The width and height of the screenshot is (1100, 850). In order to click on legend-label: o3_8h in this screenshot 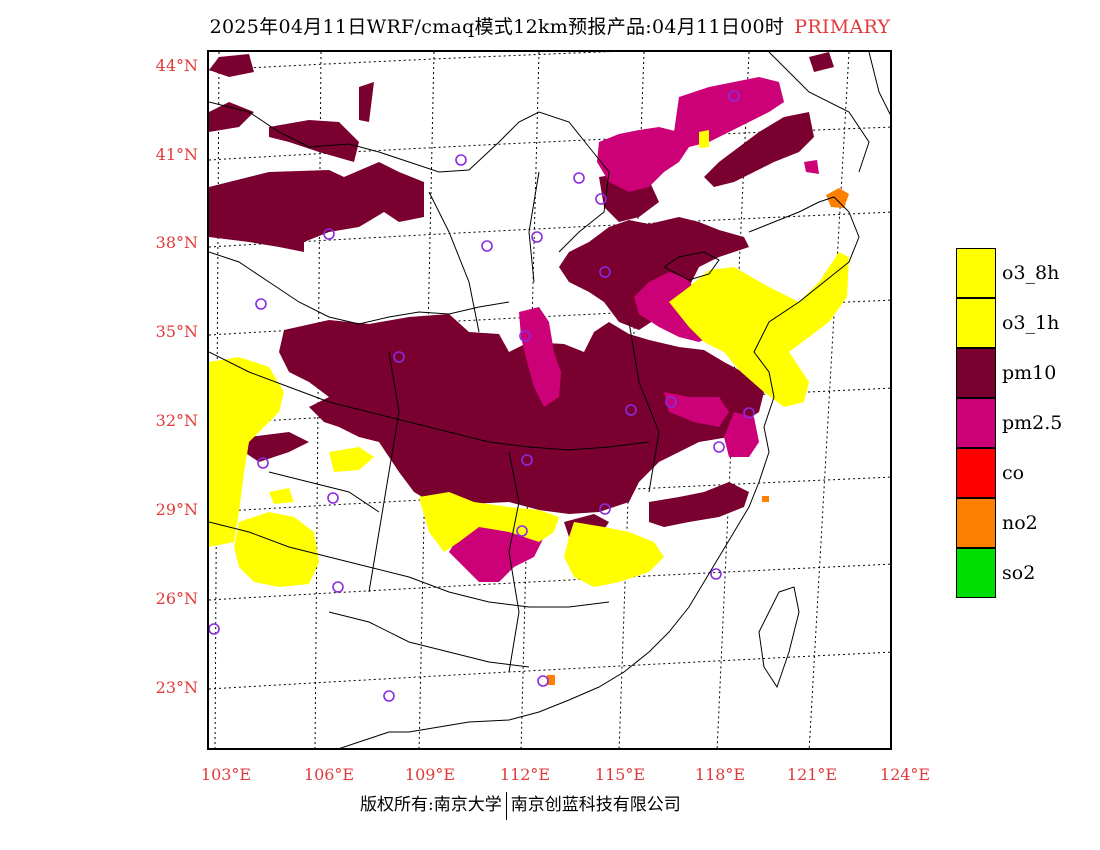, I will do `click(1031, 273)`.